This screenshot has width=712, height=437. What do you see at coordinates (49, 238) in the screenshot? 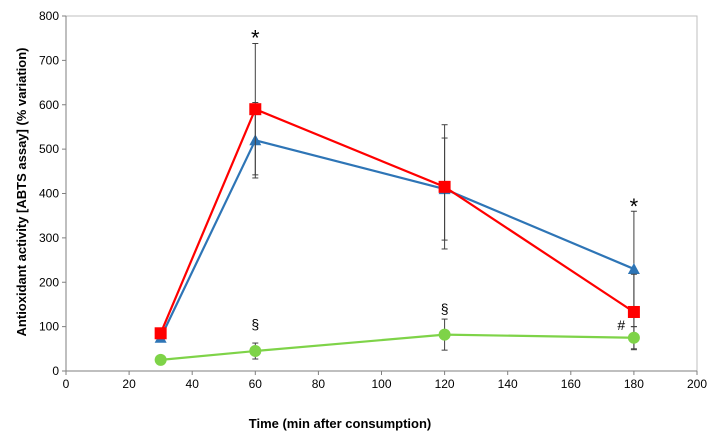
I see `y-tick-label: 300` at bounding box center [49, 238].